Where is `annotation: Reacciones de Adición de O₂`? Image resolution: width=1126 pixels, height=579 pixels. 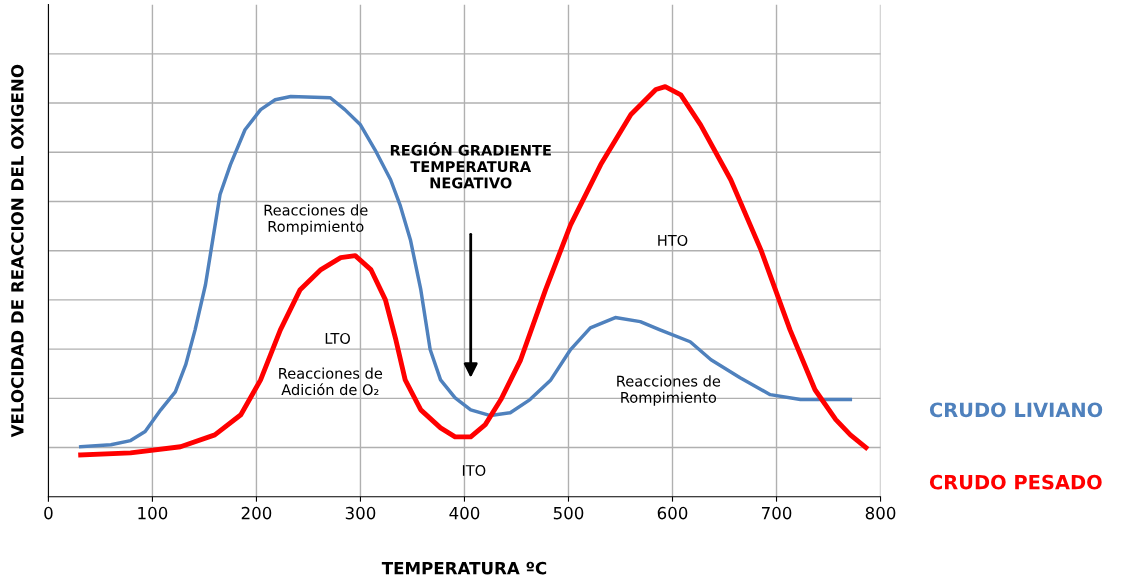 annotation: Reacciones de Adición de O₂ is located at coordinates (331, 381).